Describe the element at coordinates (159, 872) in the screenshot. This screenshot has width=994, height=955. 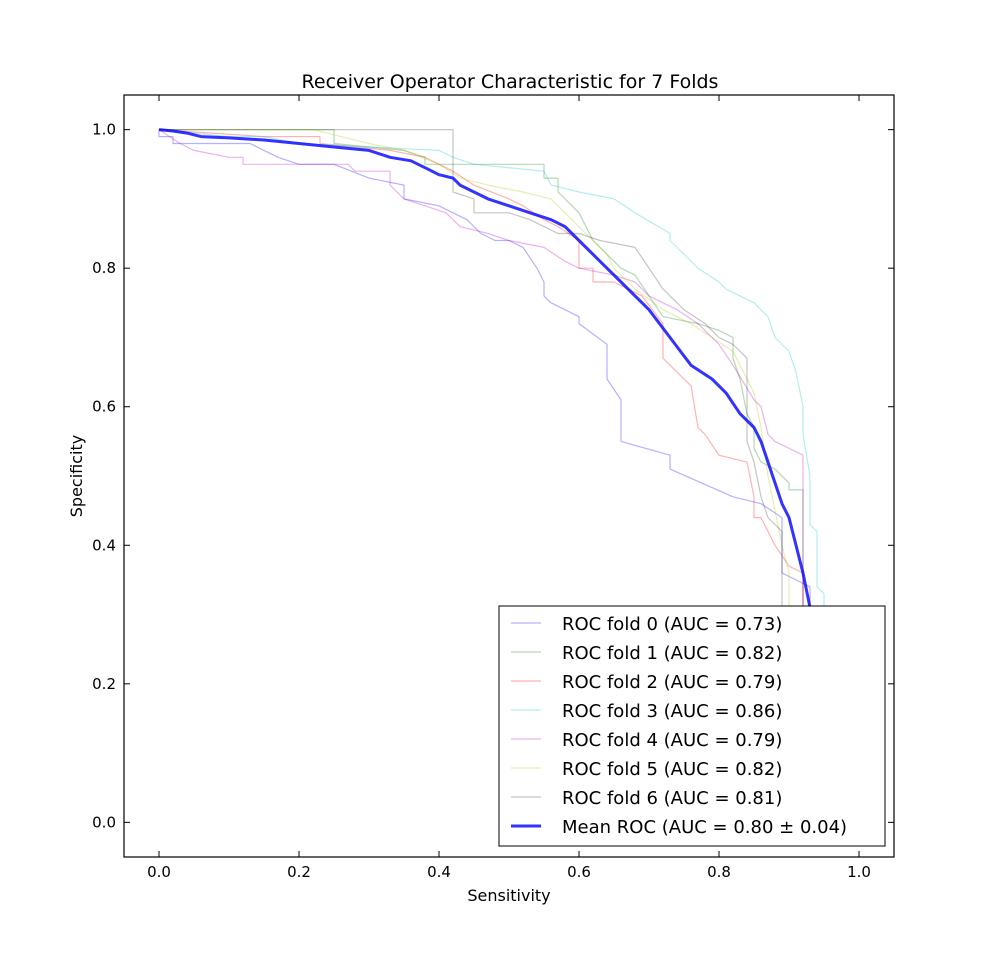
I see `x-tick-label: 0.0` at that location.